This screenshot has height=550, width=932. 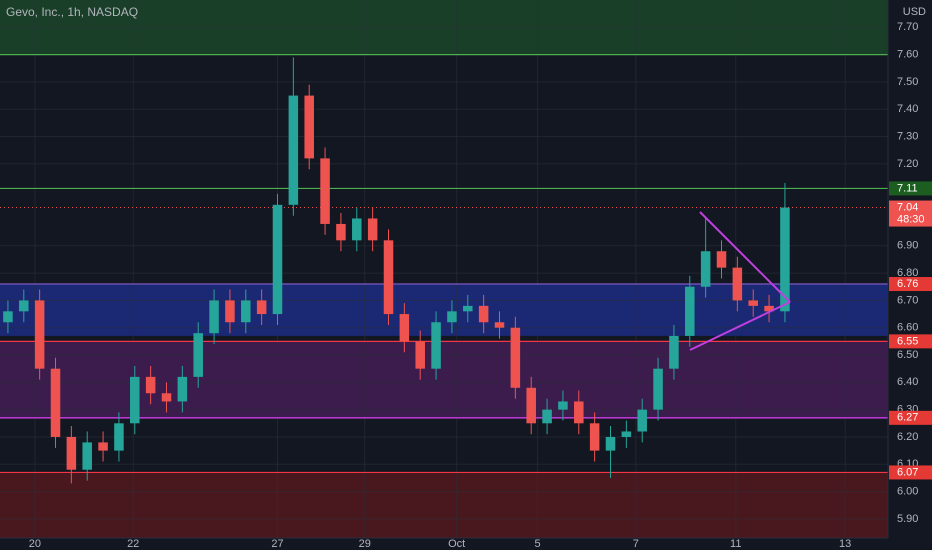 I want to click on y-tick-label: 6.40, so click(x=907, y=382).